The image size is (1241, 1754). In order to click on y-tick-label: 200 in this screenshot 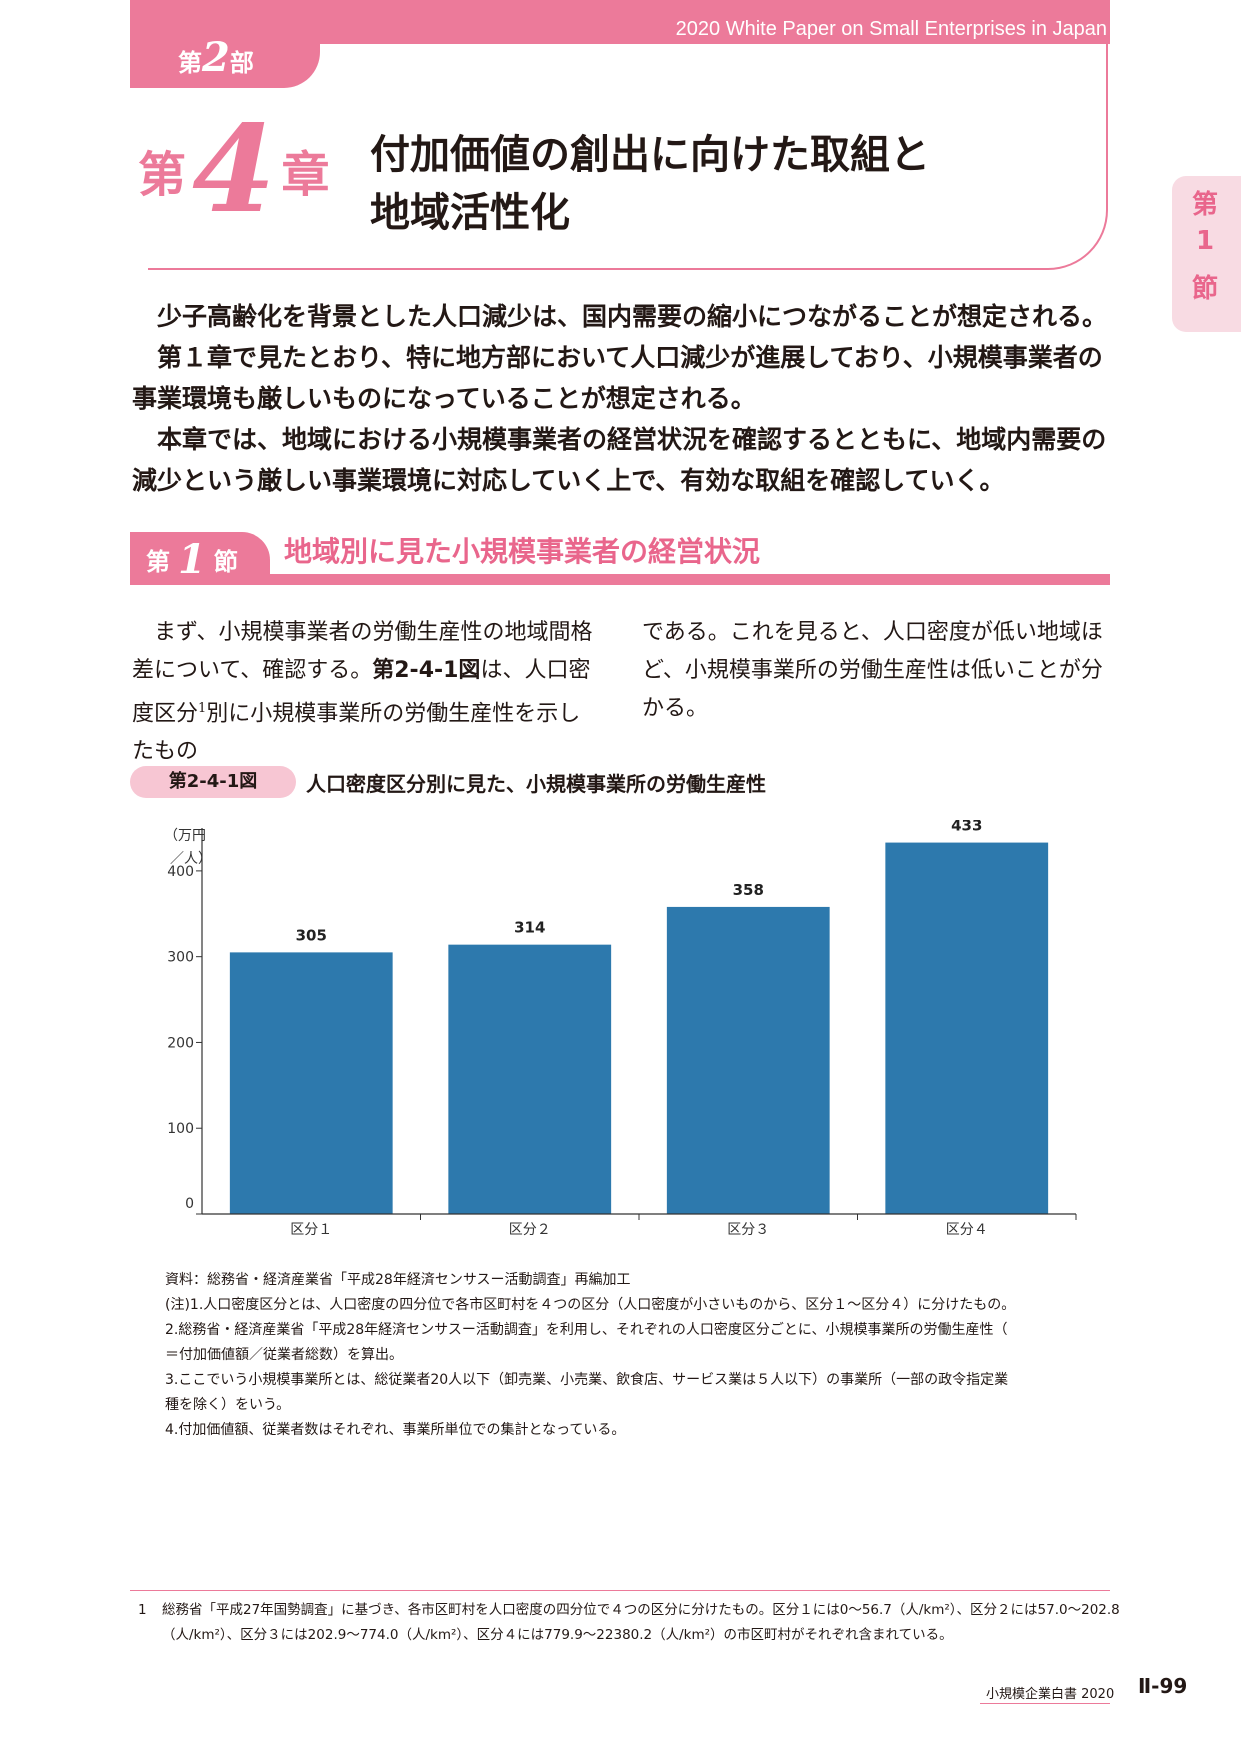, I will do `click(180, 1043)`.